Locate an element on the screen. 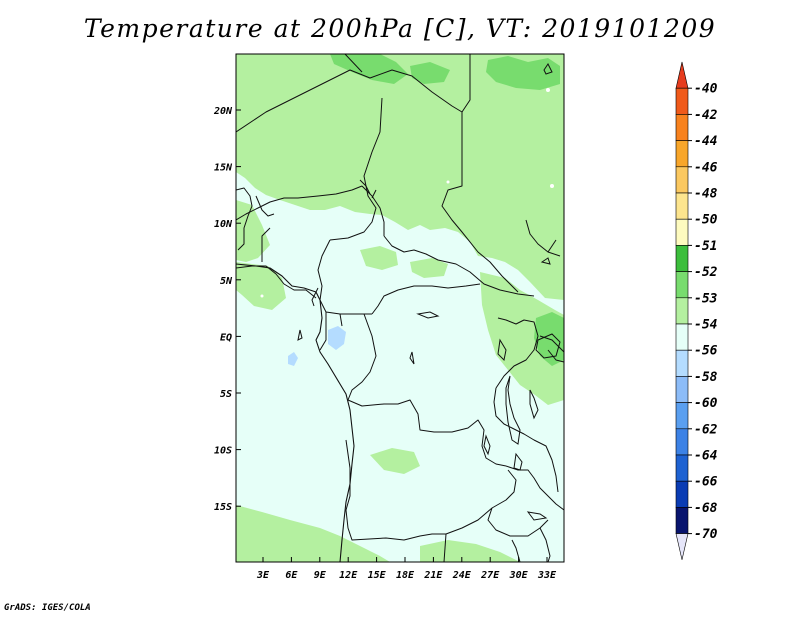 The image size is (800, 618). colorbar-label: -64 is located at coordinates (706, 456).